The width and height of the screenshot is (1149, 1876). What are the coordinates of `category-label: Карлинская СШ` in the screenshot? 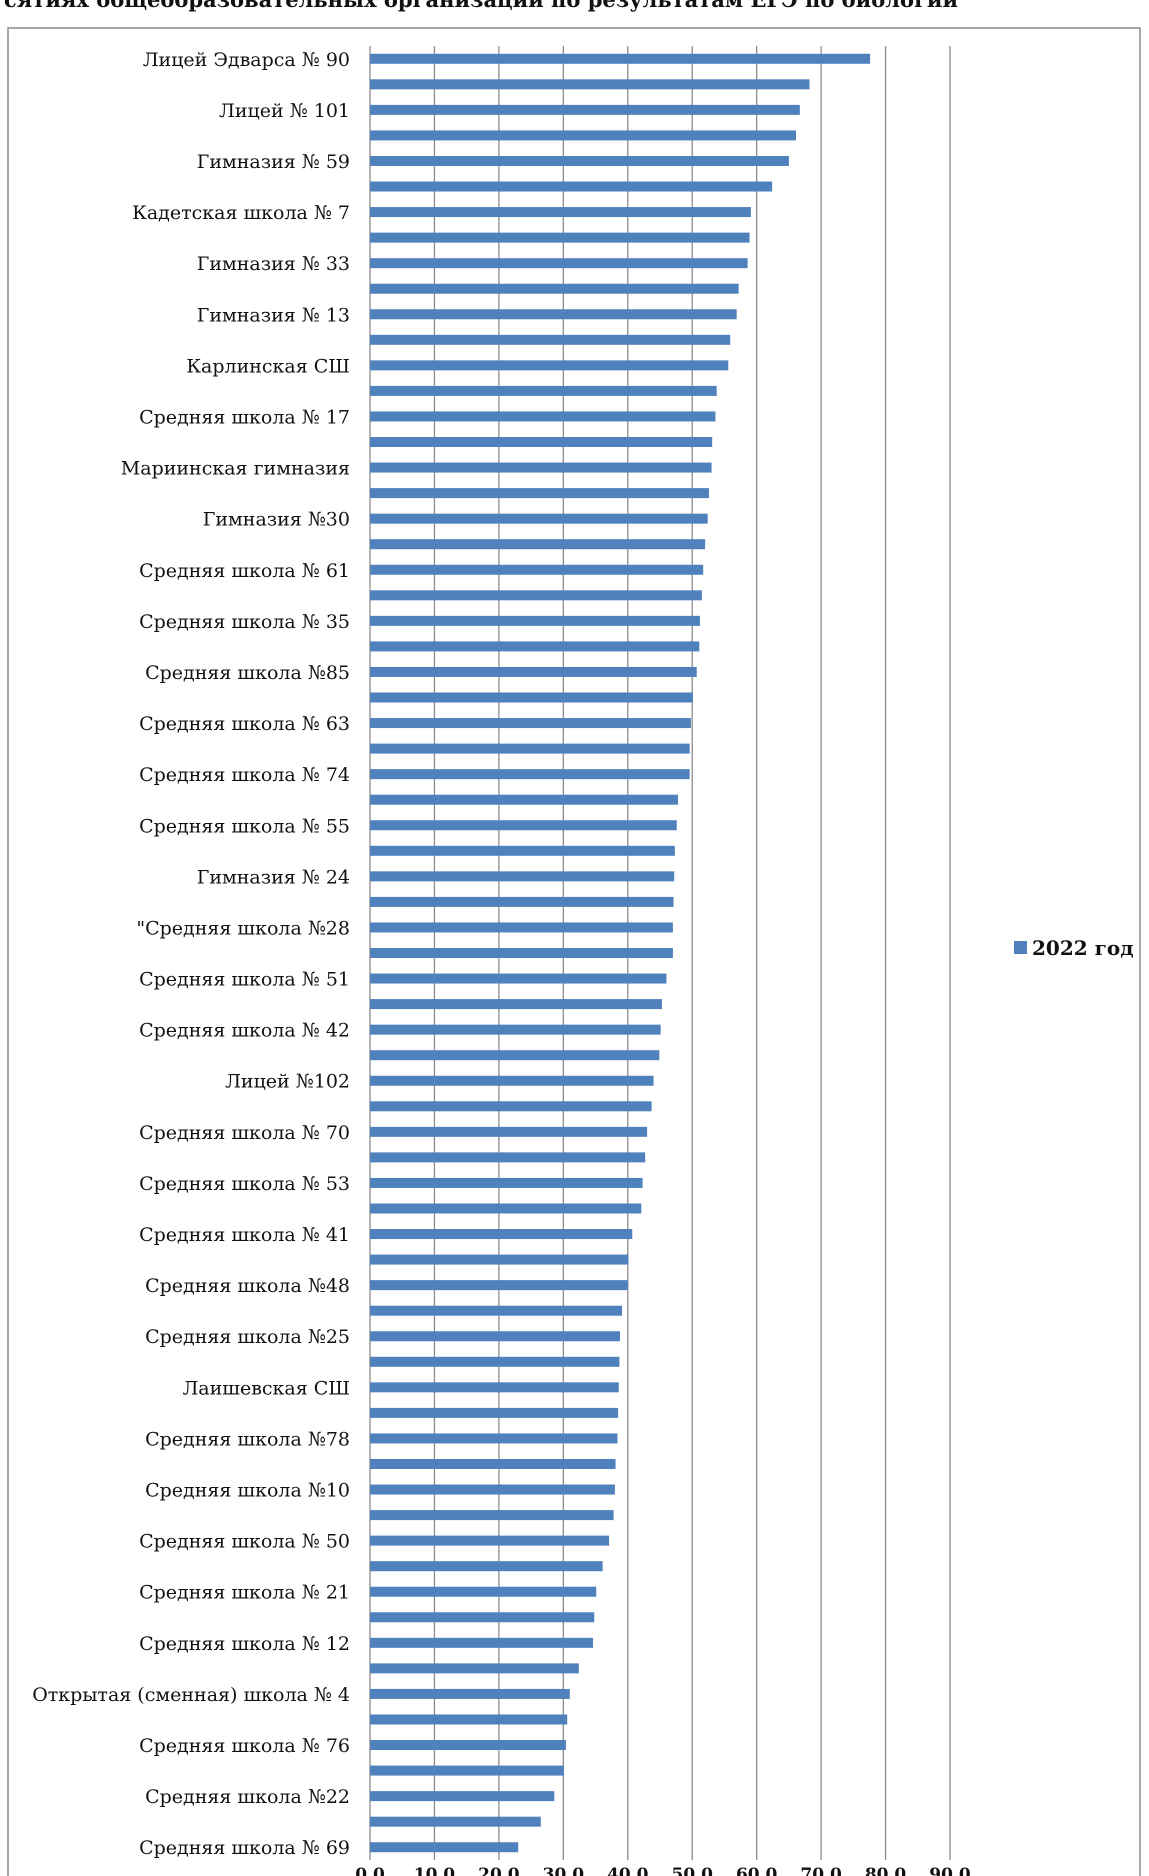 It's located at (268, 366).